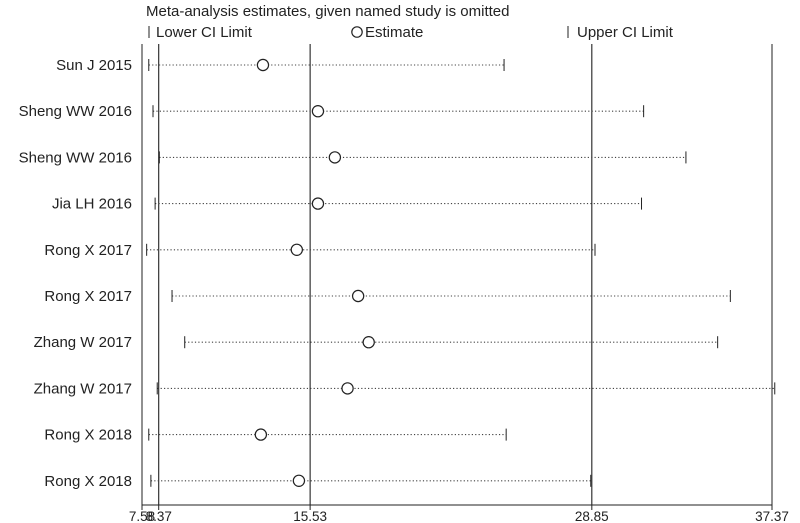 The width and height of the screenshot is (800, 523). What do you see at coordinates (88, 296) in the screenshot?
I see `study-label-5: Rong X 2017` at bounding box center [88, 296].